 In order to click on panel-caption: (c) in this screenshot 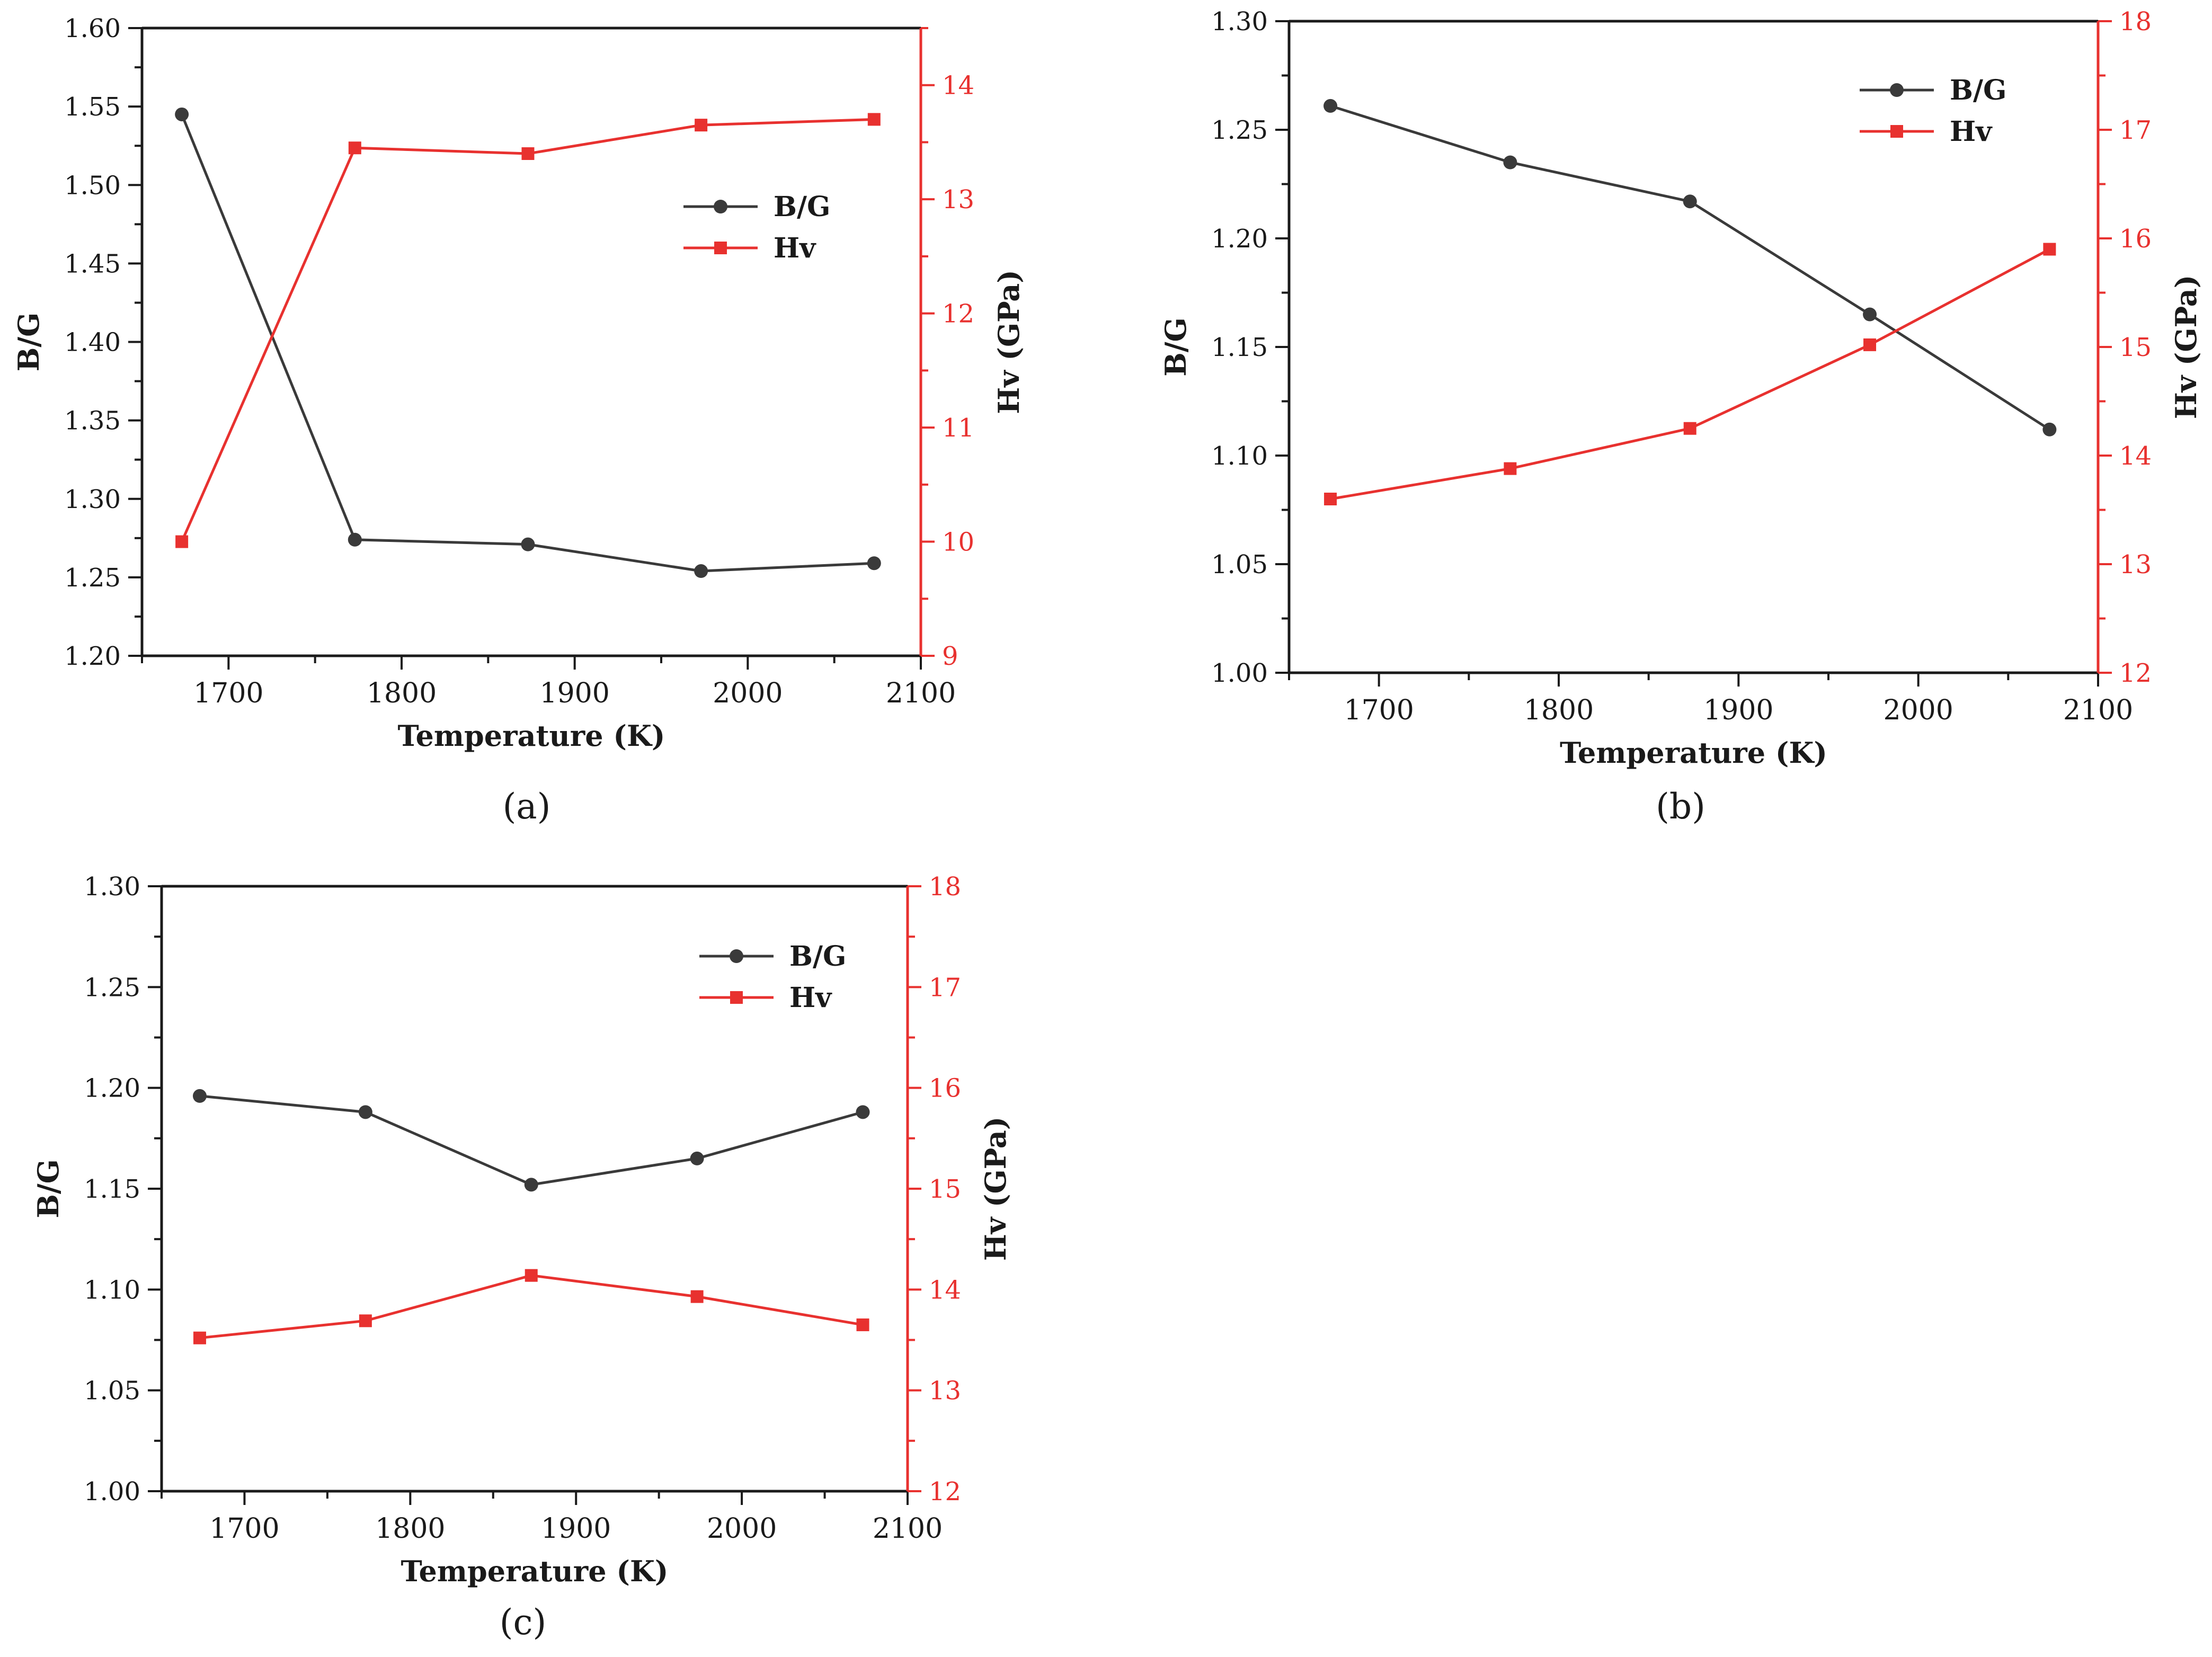, I will do `click(523, 1623)`.